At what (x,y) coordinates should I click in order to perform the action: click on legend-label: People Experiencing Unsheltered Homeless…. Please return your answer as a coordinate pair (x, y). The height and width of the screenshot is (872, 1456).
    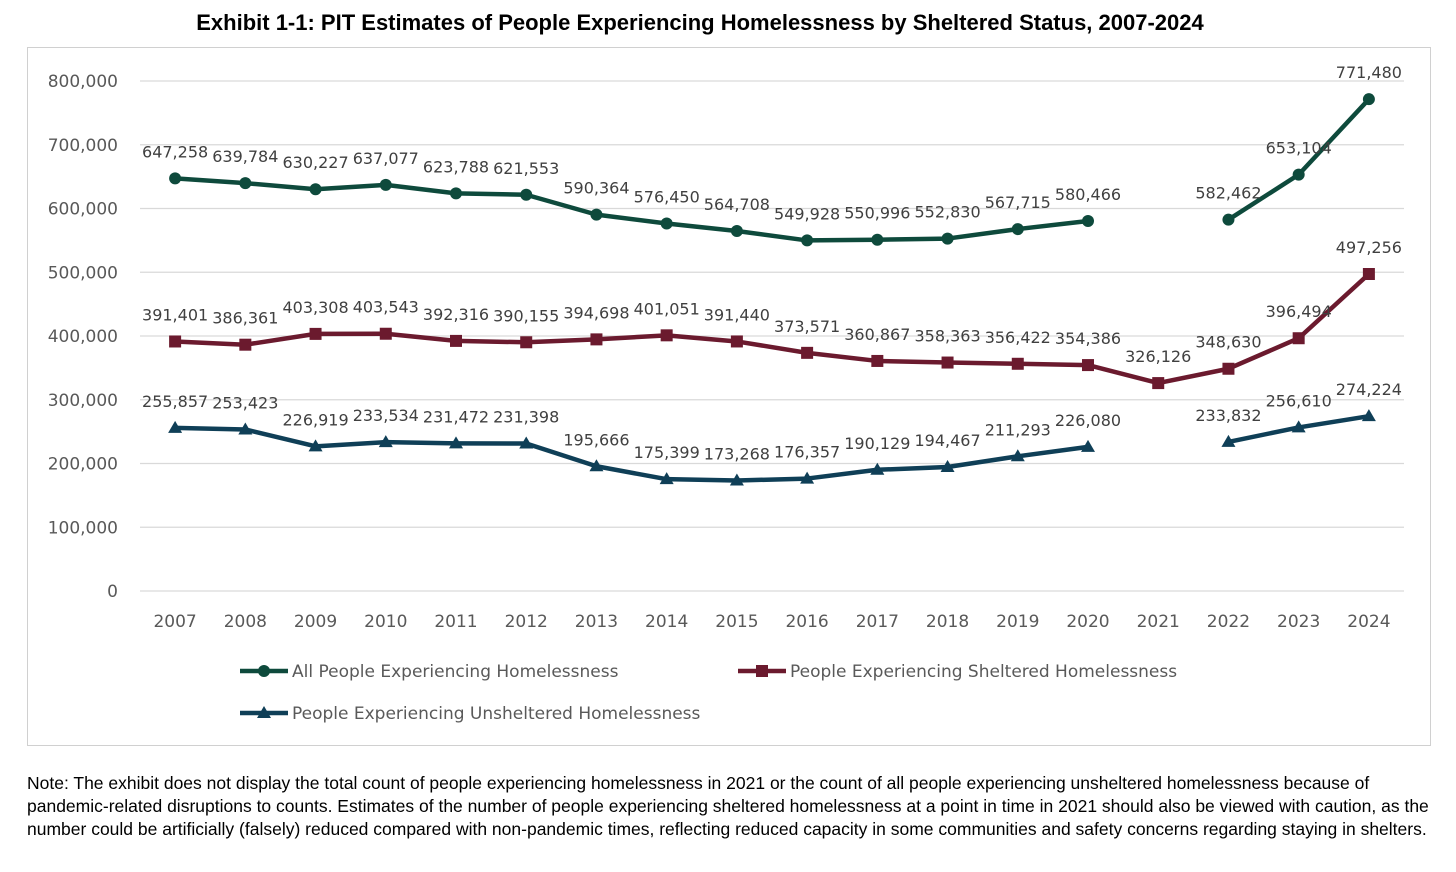
    Looking at the image, I should click on (496, 714).